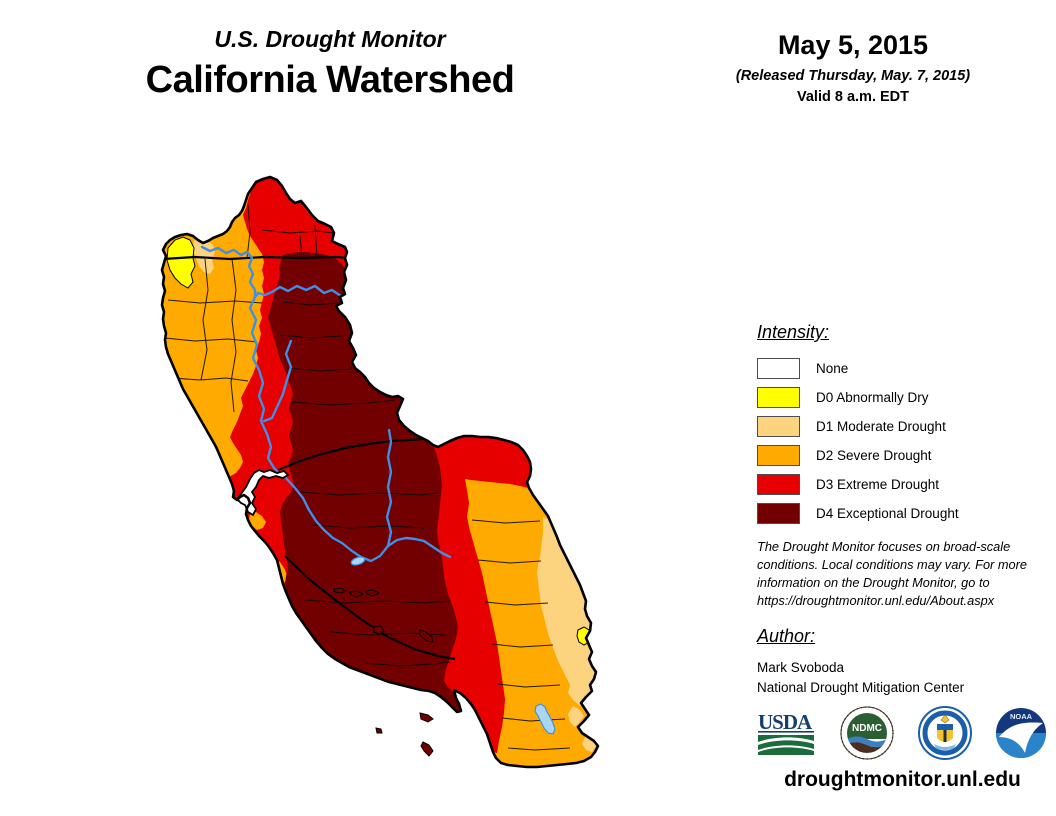 This screenshot has height=816, width=1056. Describe the element at coordinates (945, 736) in the screenshot. I see `doc-column` at that location.